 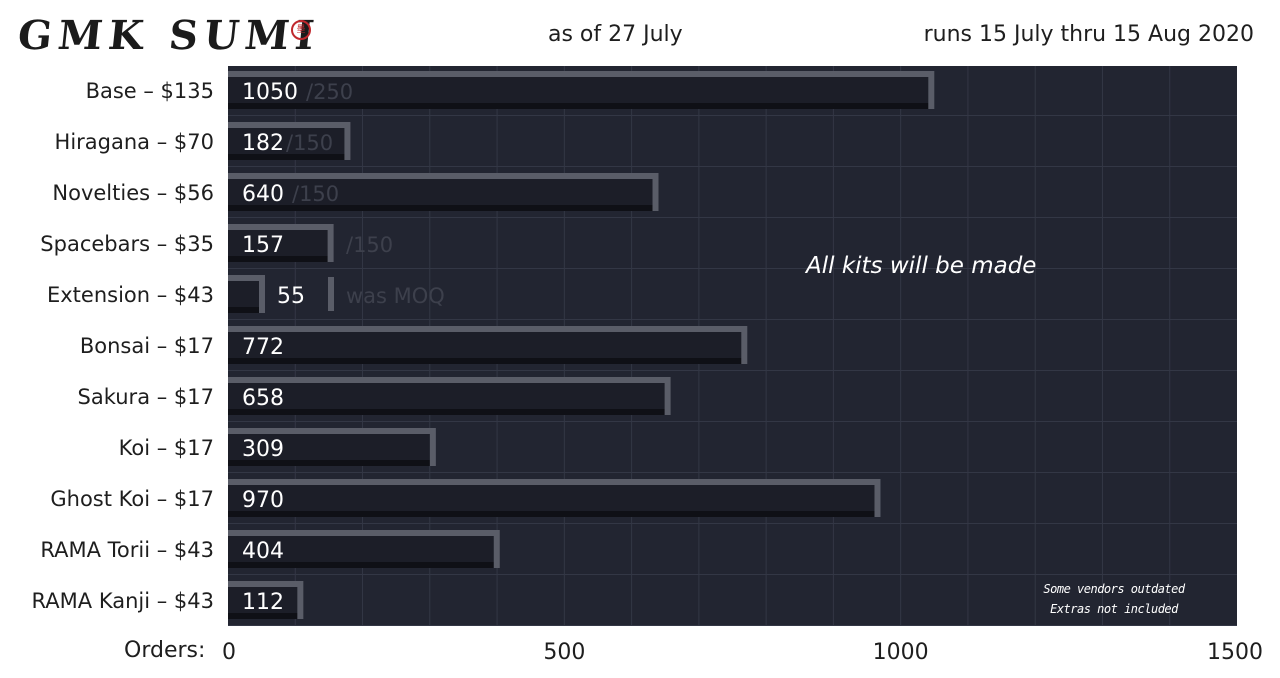 I want to click on run-dates: runs 15 July thru 15 Aug 2020, so click(x=1088, y=34).